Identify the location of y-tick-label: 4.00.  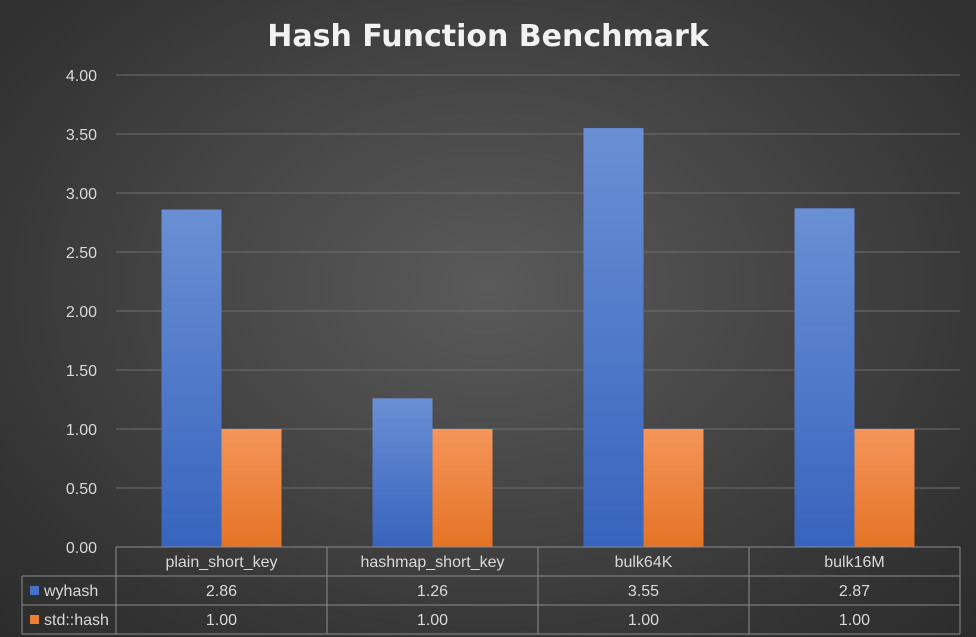
(81, 76).